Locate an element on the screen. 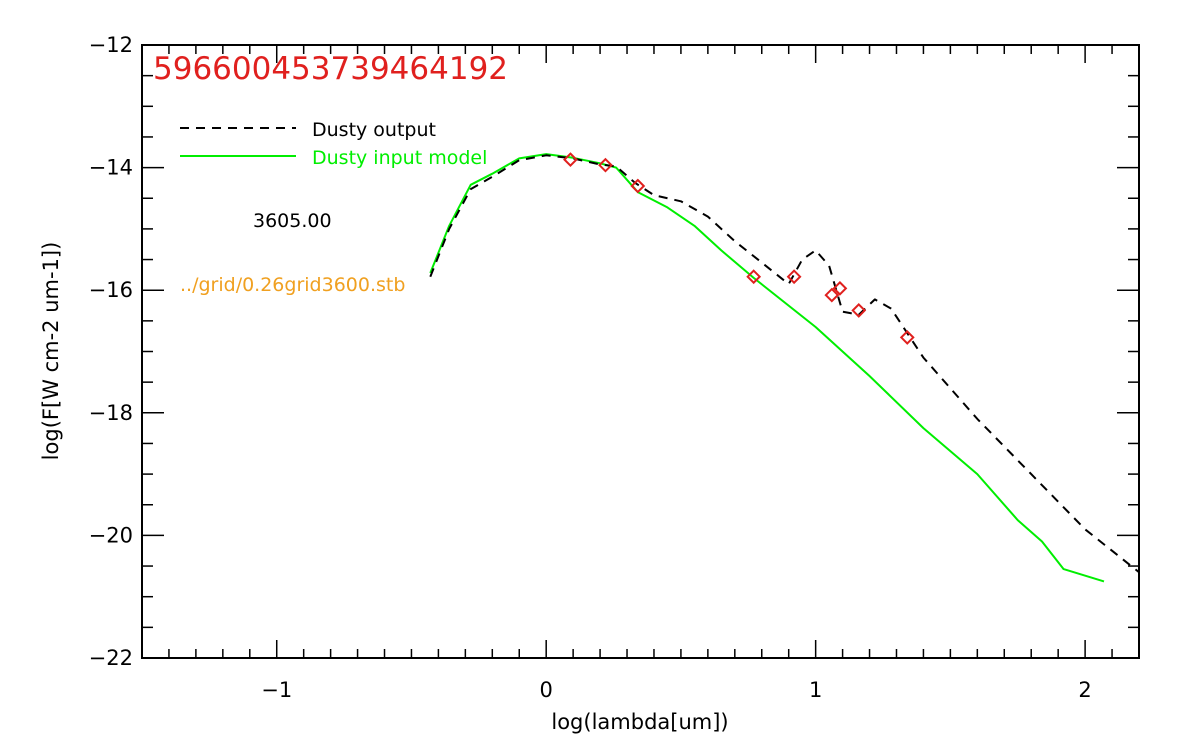 The height and width of the screenshot is (750, 1180). legend-input-label: Dusty input model is located at coordinates (399, 158).